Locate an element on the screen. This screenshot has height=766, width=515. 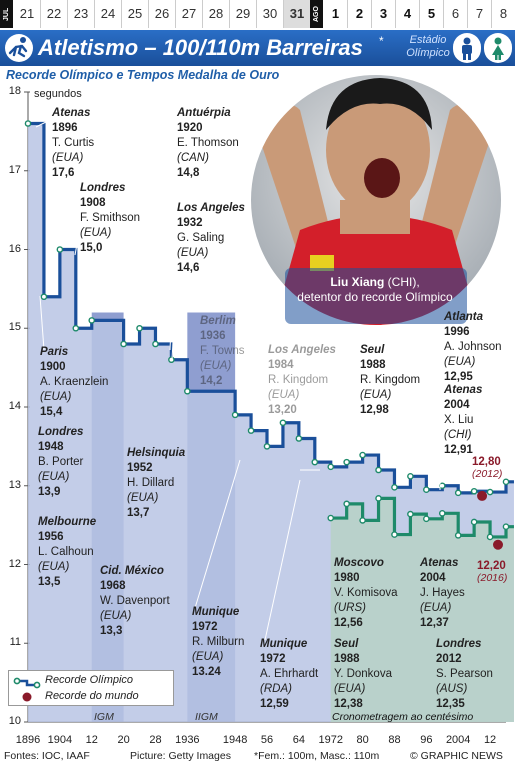
annotation-country: (URS) is located at coordinates (350, 608).